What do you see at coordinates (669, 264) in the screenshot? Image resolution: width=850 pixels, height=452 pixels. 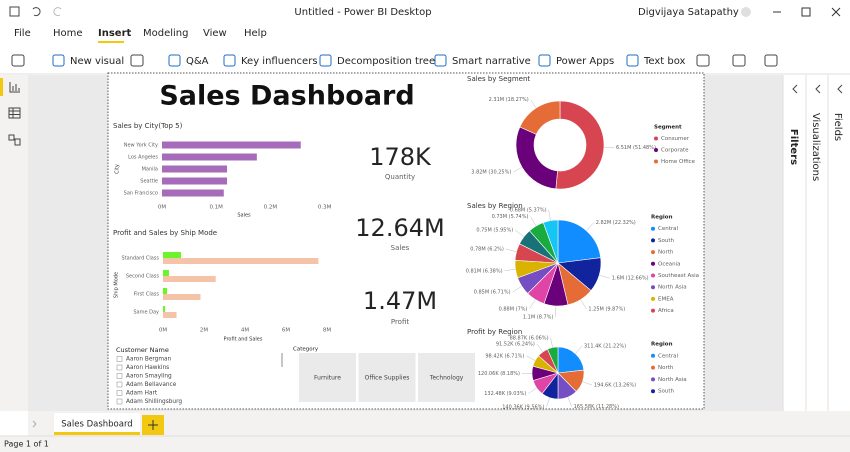 I see `legend-label: Oceania` at bounding box center [669, 264].